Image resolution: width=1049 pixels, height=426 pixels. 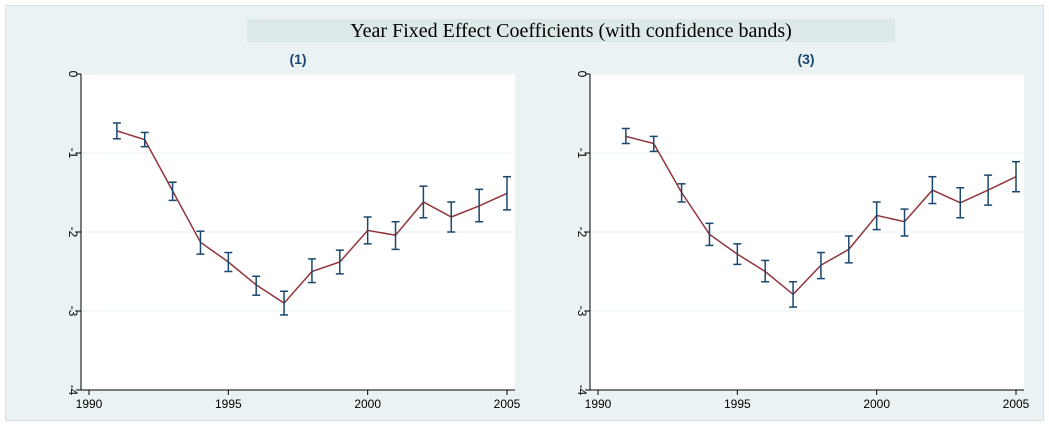 I want to click on panel-3-title: (3), so click(x=805, y=59).